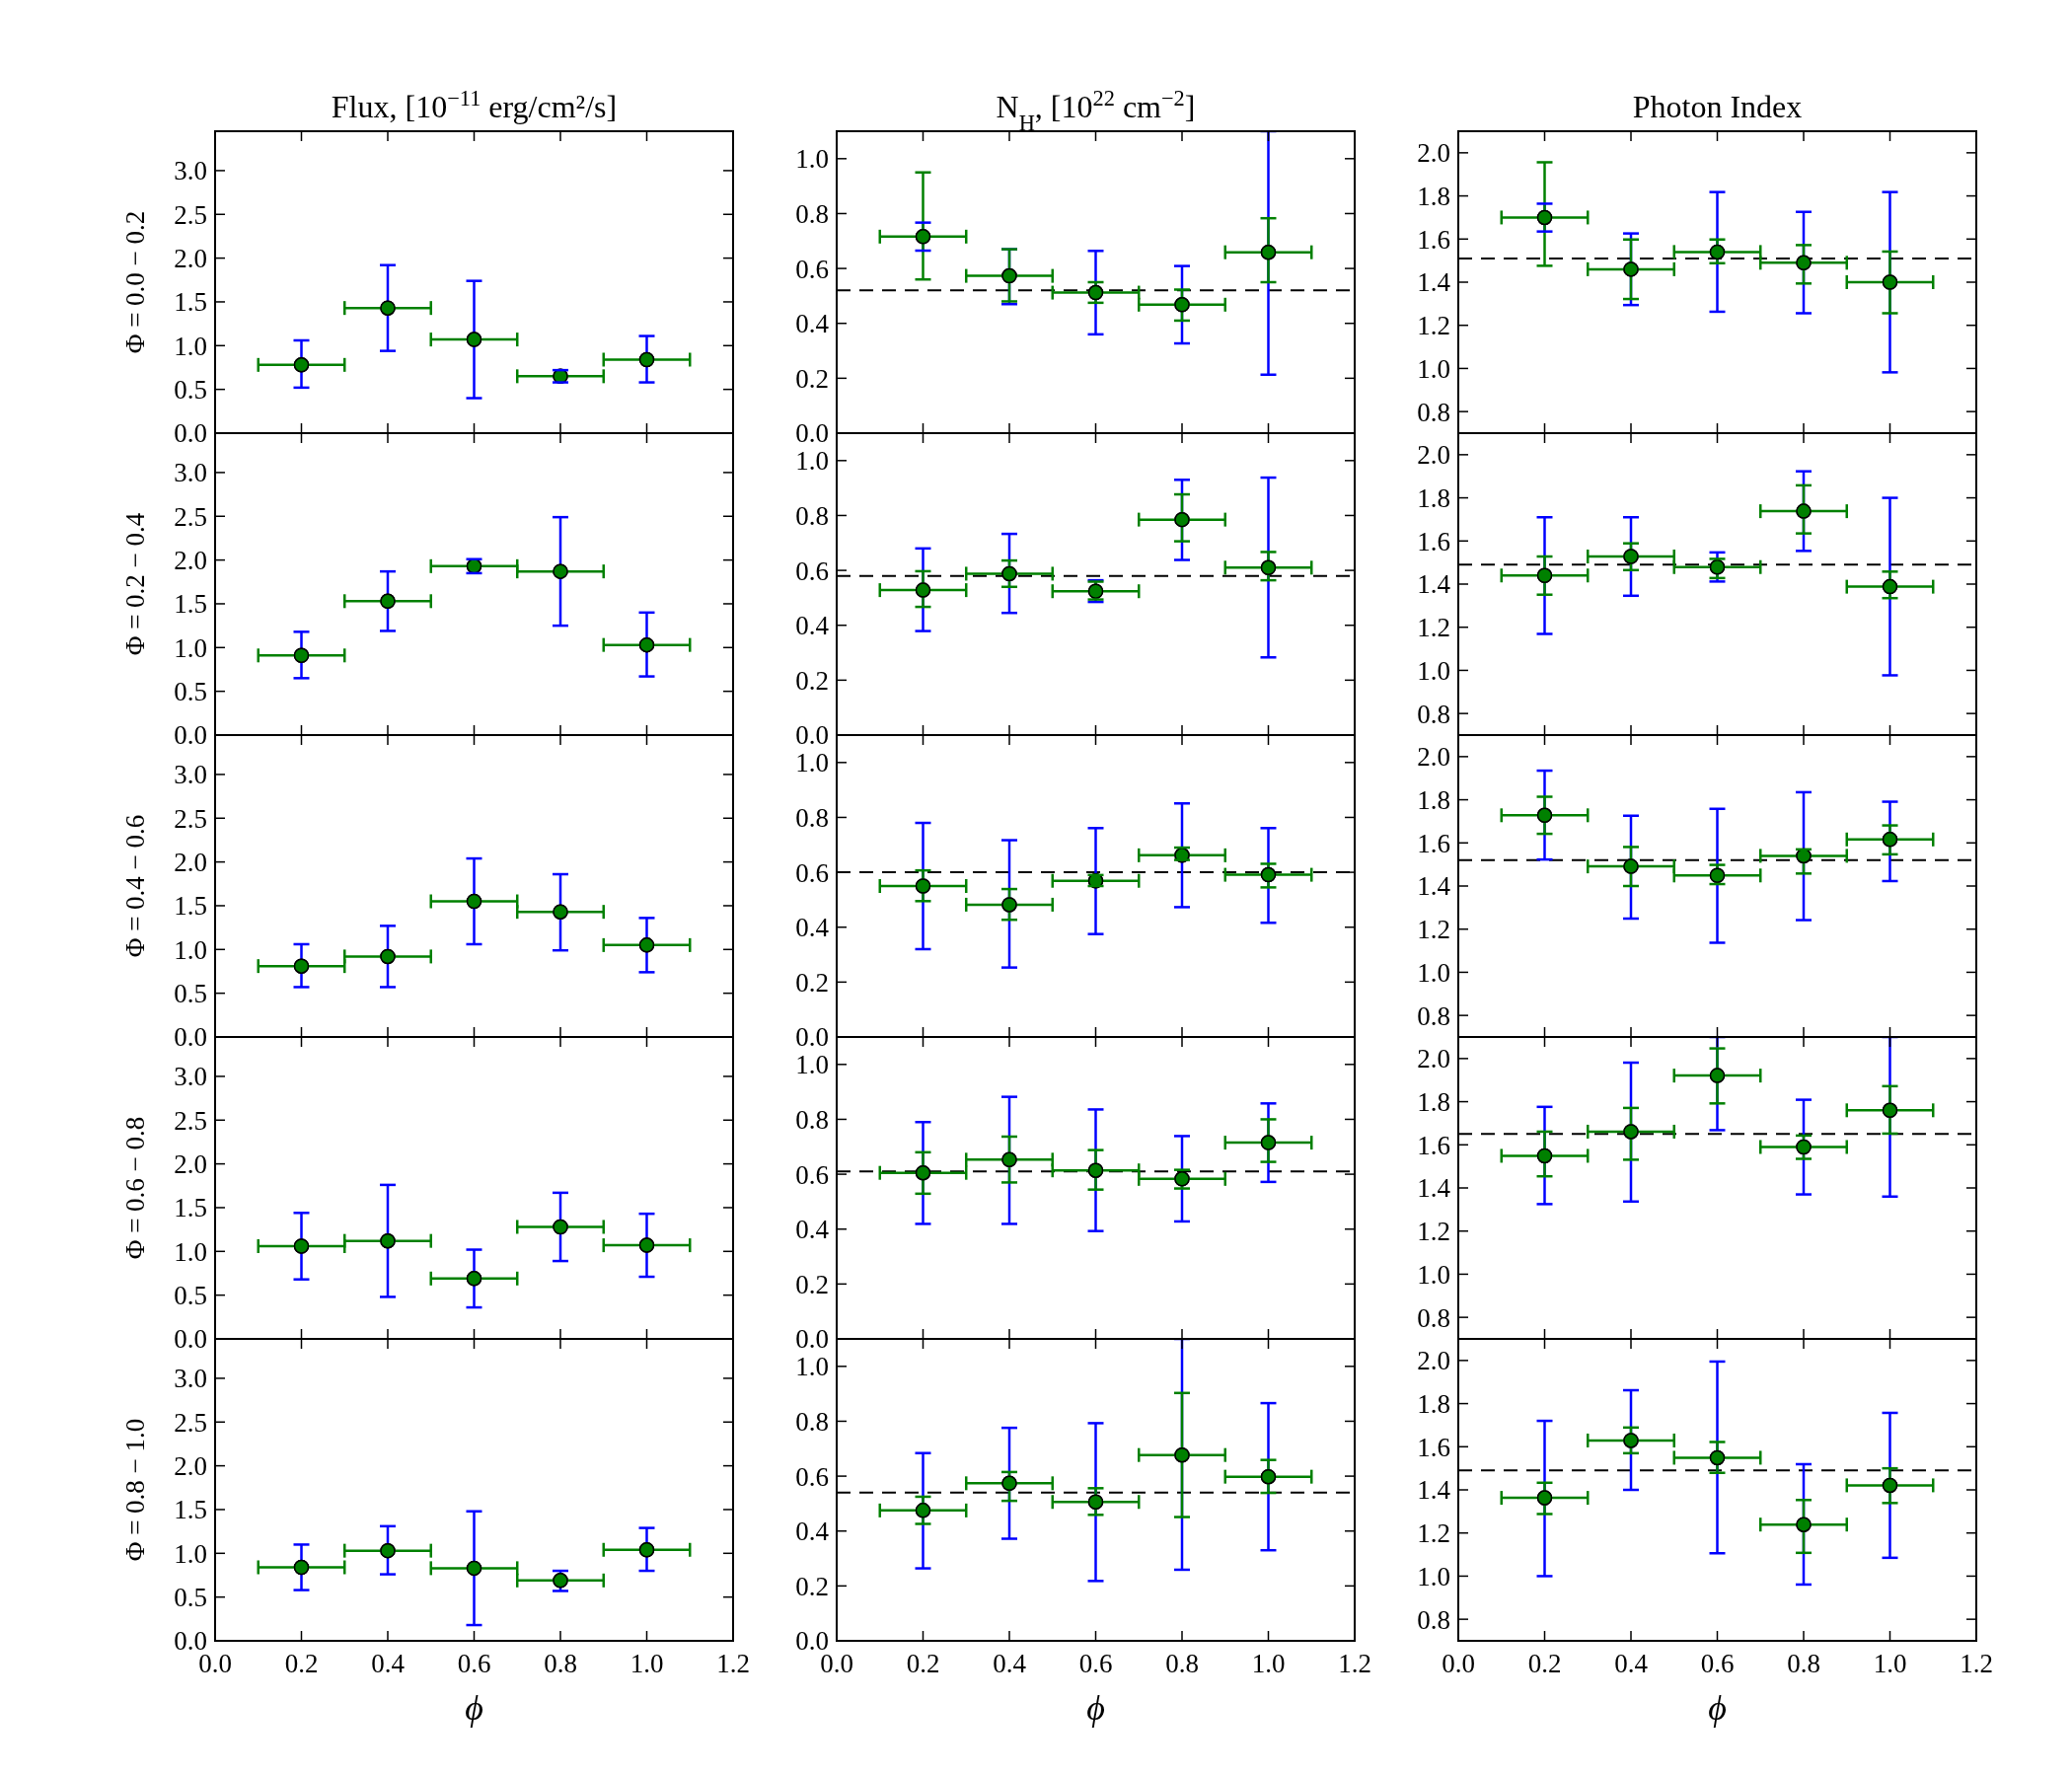 The height and width of the screenshot is (1776, 2072). I want to click on chart-title: Flux, [10$^{−11}$ erg/cm²/s], so click(475, 105).